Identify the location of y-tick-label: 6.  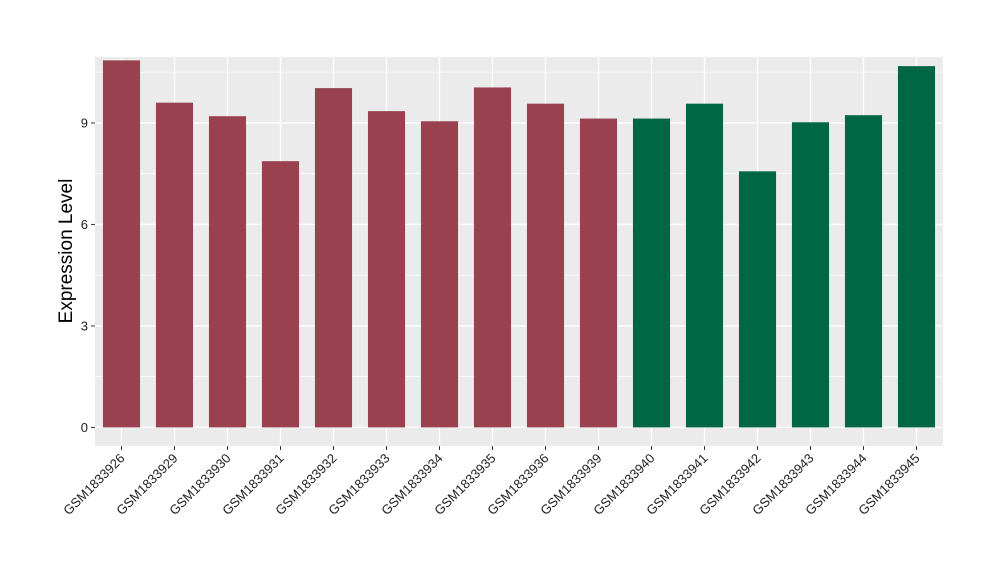
(84, 224).